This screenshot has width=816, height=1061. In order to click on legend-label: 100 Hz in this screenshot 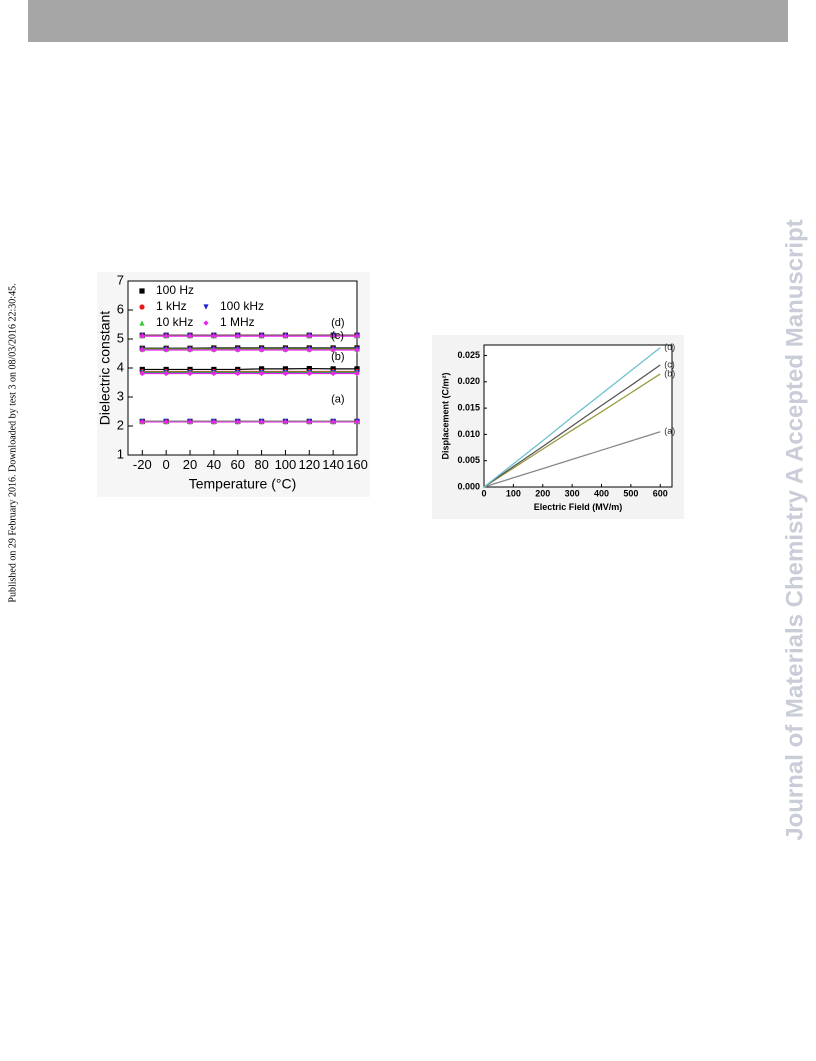, I will do `click(175, 290)`.